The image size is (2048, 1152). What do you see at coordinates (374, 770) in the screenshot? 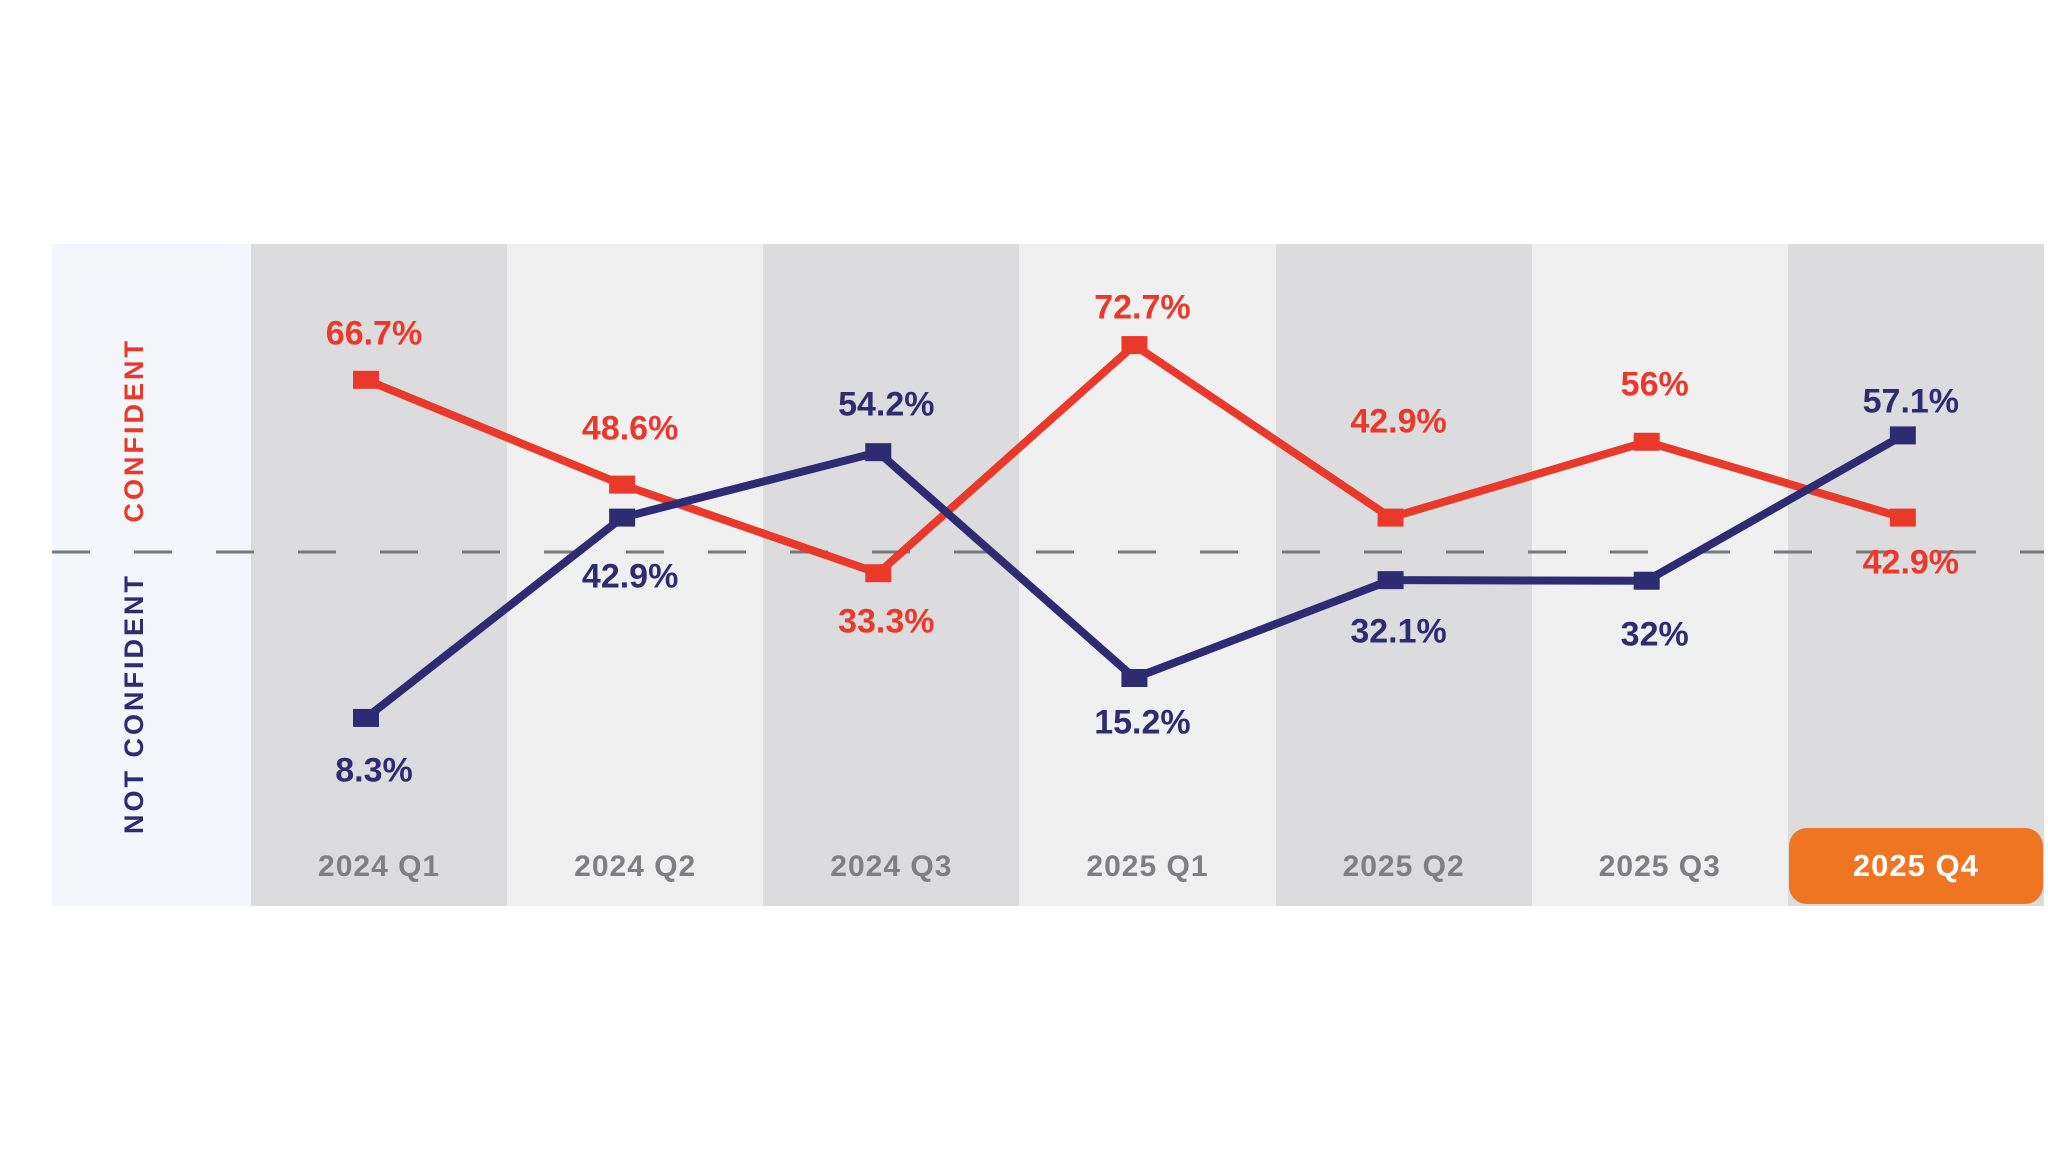
I see `data-label-not-confident: 8.3%` at bounding box center [374, 770].